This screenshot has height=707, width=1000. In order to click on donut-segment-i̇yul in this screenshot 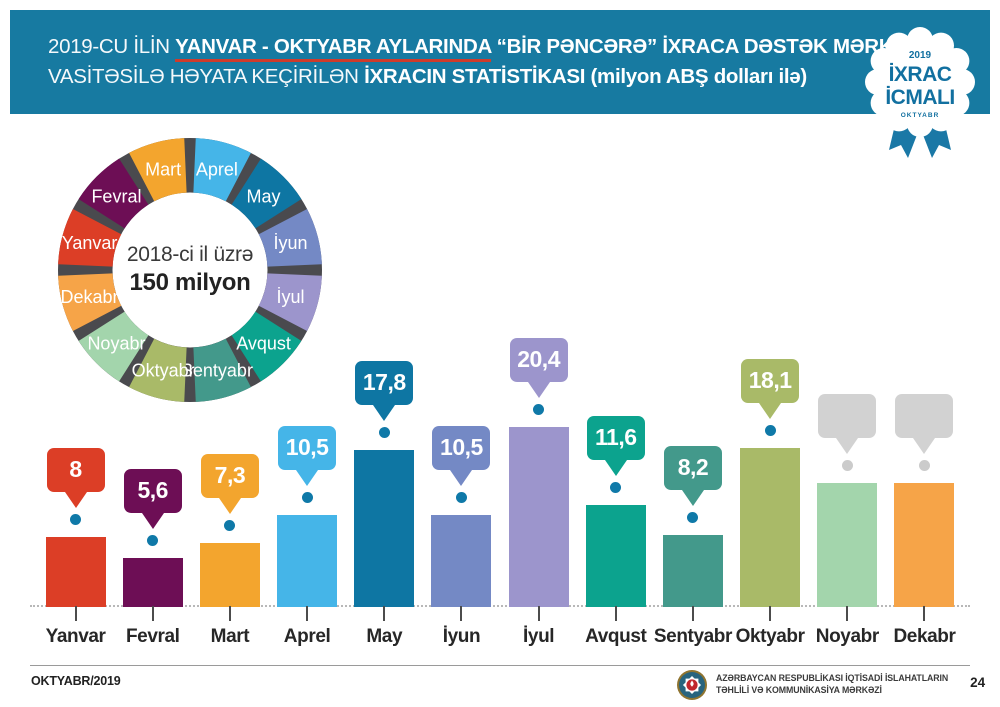, I will do `click(290, 302)`.